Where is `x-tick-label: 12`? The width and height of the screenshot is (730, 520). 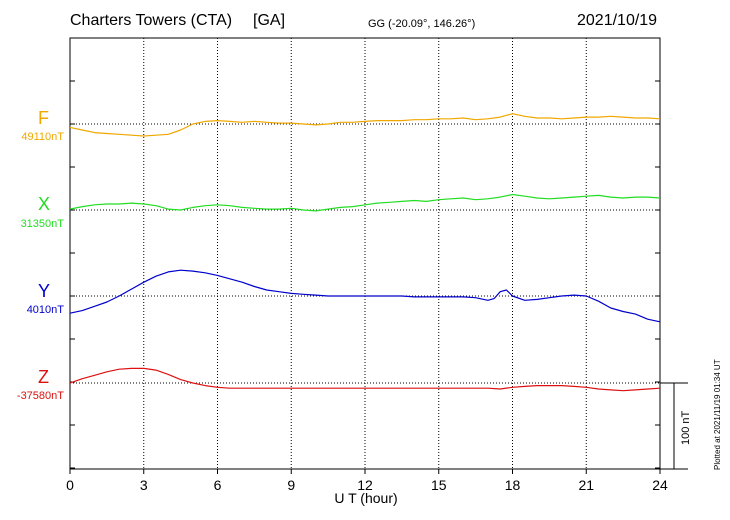 x-tick-label: 12 is located at coordinates (365, 485).